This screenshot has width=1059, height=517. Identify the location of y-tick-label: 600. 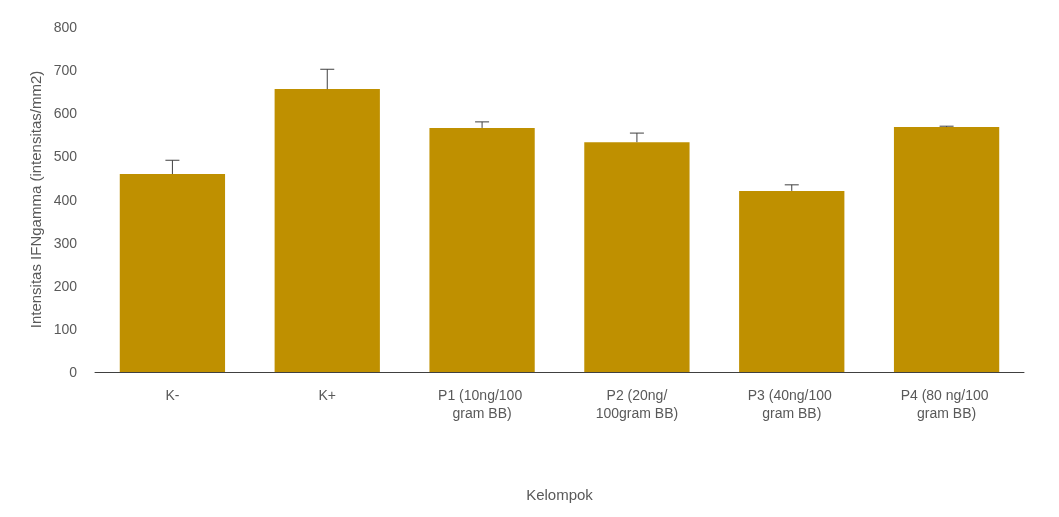
(65, 113).